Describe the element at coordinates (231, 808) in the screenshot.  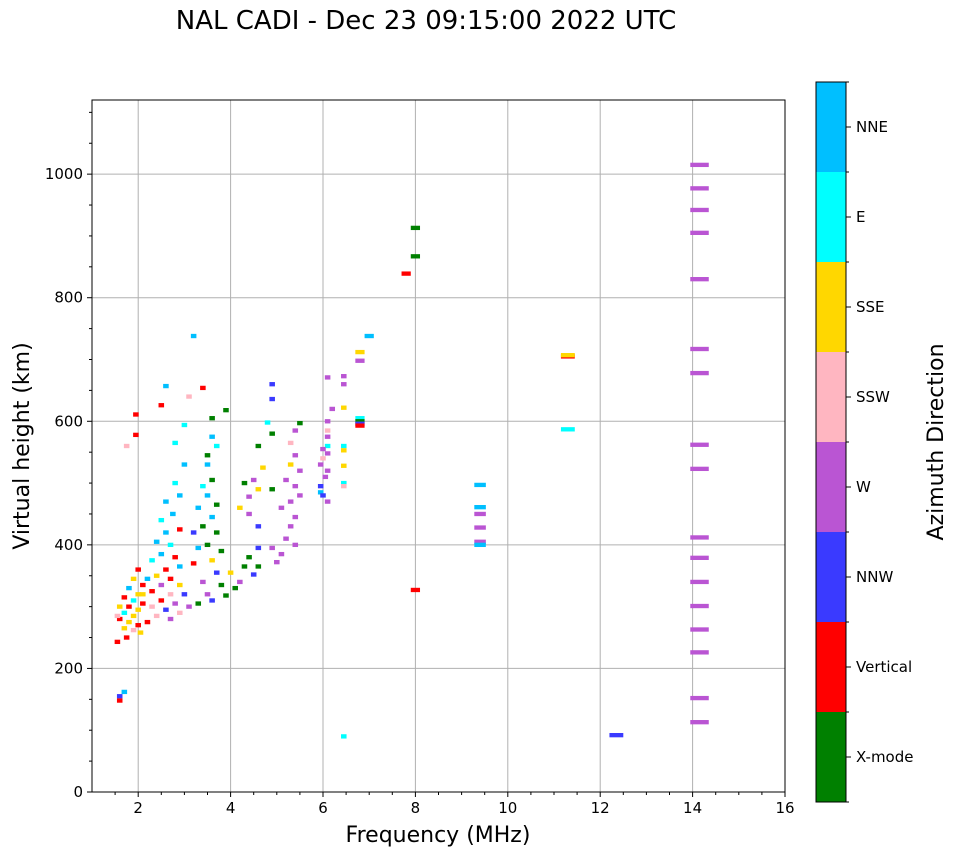
I see `x-tick-label: 4` at that location.